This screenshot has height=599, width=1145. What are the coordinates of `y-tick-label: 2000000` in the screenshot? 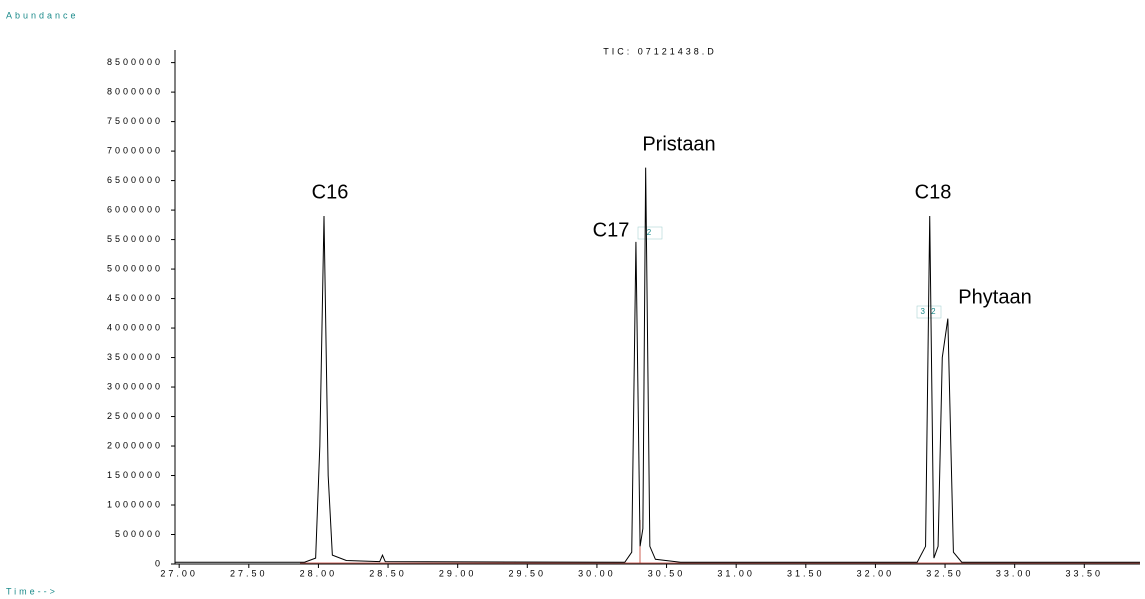 It's located at (135, 445).